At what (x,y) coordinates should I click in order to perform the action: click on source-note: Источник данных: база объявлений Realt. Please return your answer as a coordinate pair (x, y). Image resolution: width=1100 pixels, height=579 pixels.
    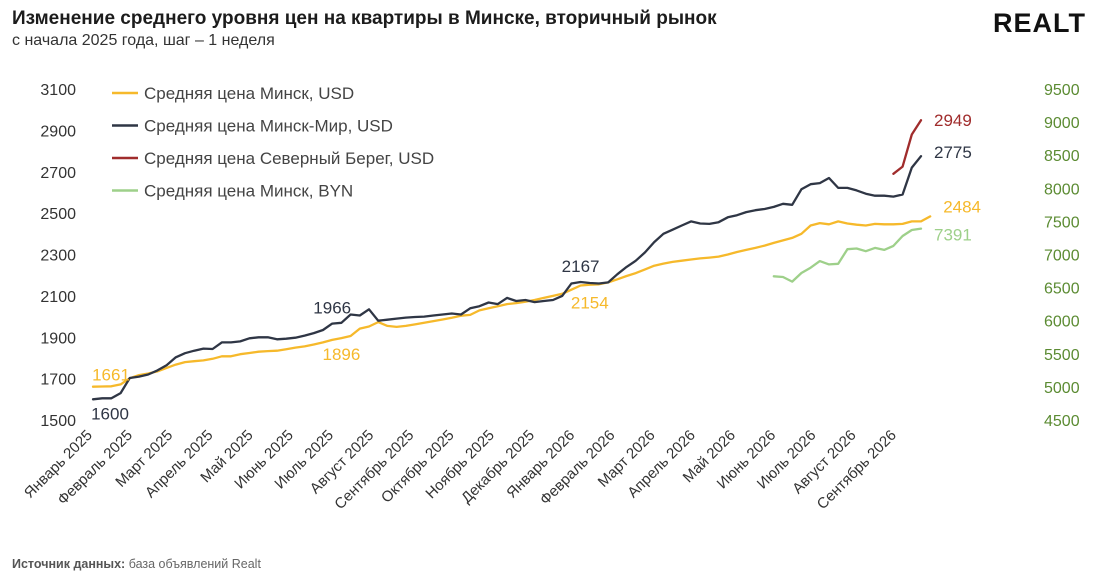
    Looking at the image, I should click on (136, 564).